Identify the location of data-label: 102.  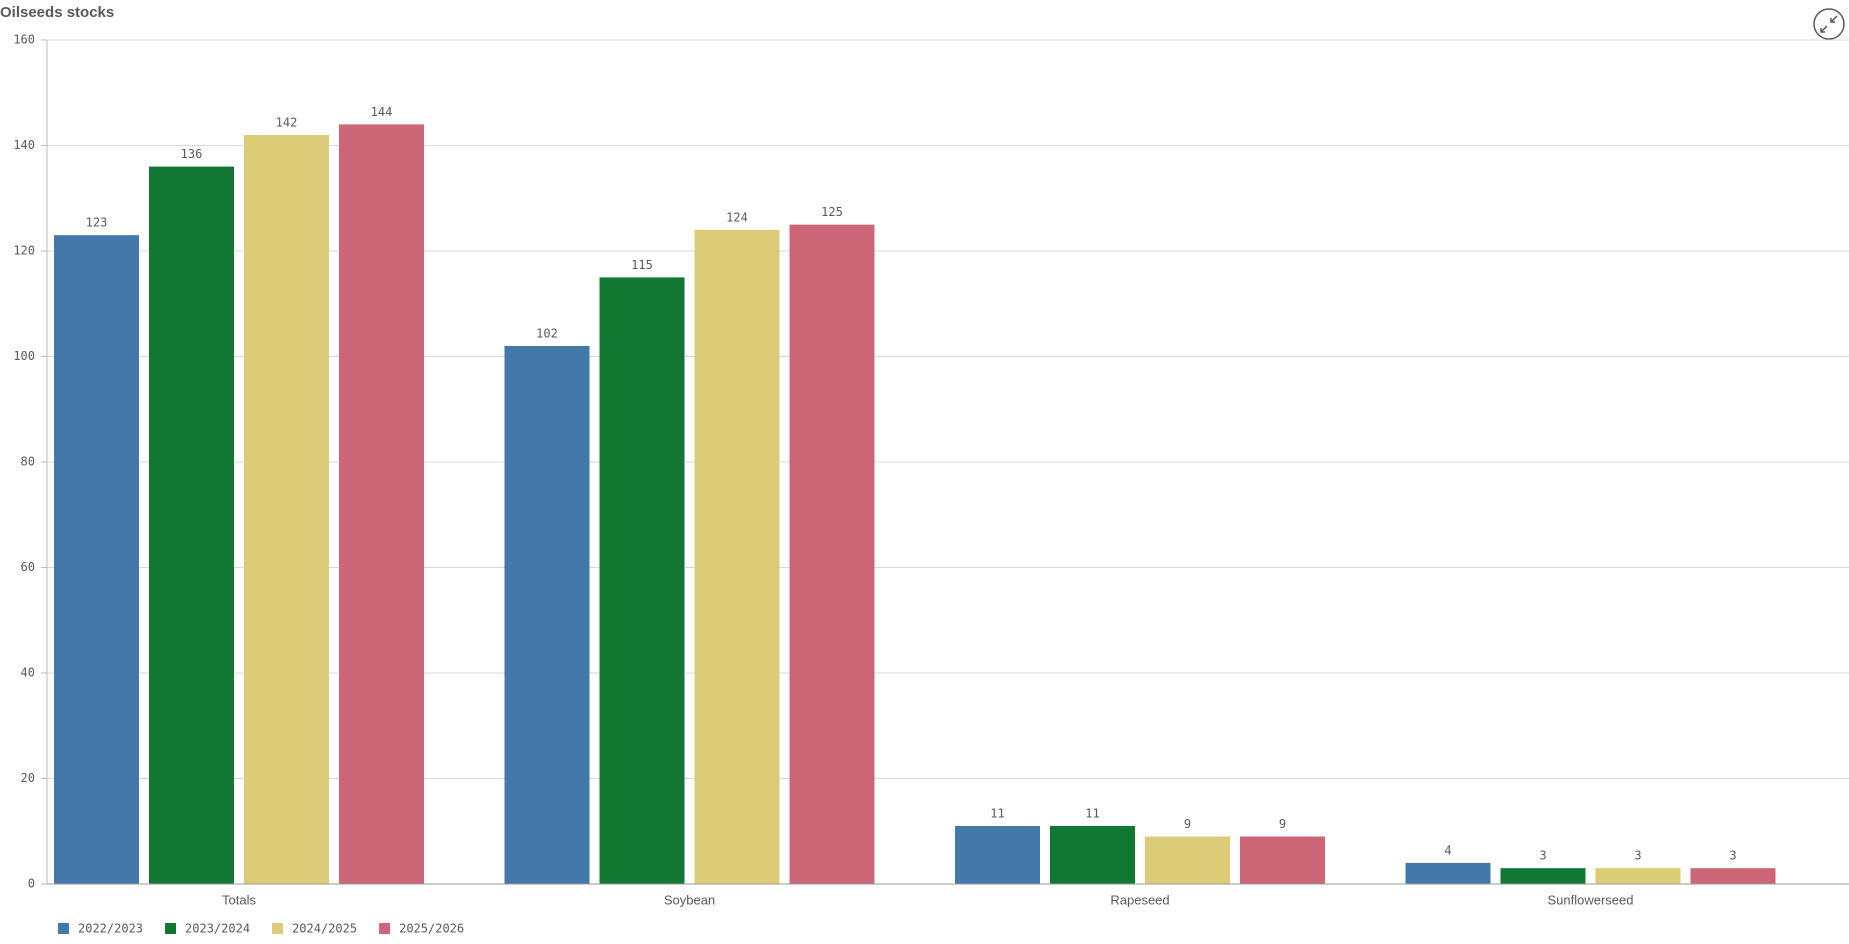
(547, 333).